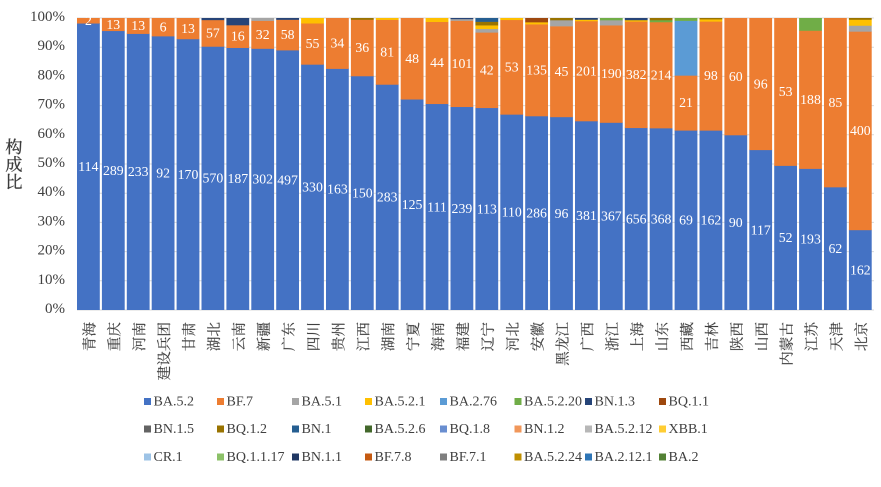 The image size is (881, 487). What do you see at coordinates (387, 197) in the screenshot?
I see `svg-text: 283` at bounding box center [387, 197].